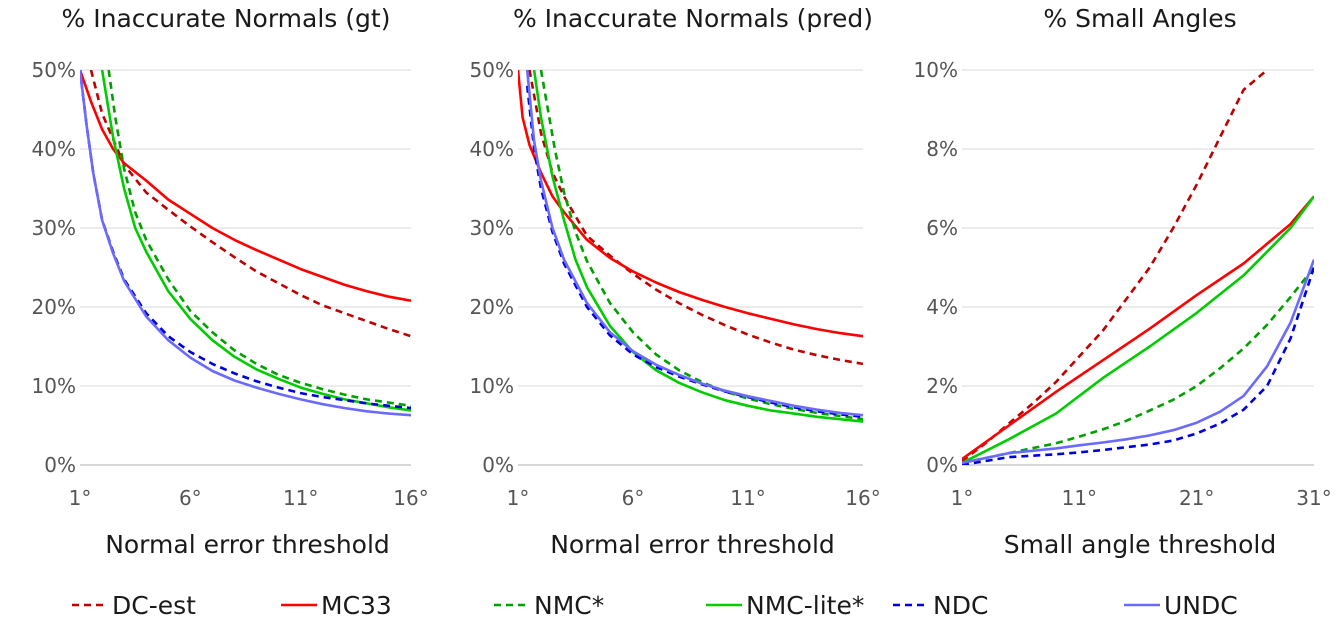  Describe the element at coordinates (226, 18) in the screenshot. I see `chart-title: % Inaccurate Normals (gt)` at that location.